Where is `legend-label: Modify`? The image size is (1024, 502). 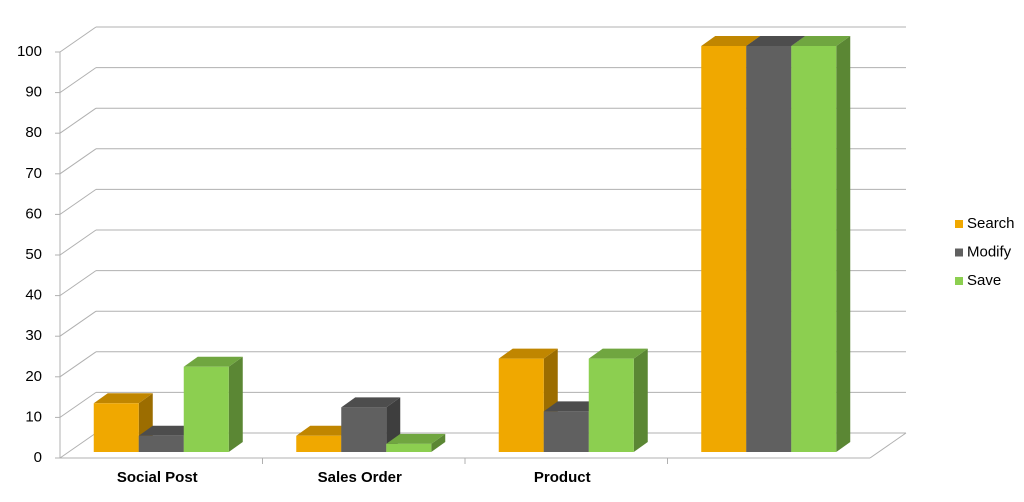 legend-label: Modify is located at coordinates (989, 251).